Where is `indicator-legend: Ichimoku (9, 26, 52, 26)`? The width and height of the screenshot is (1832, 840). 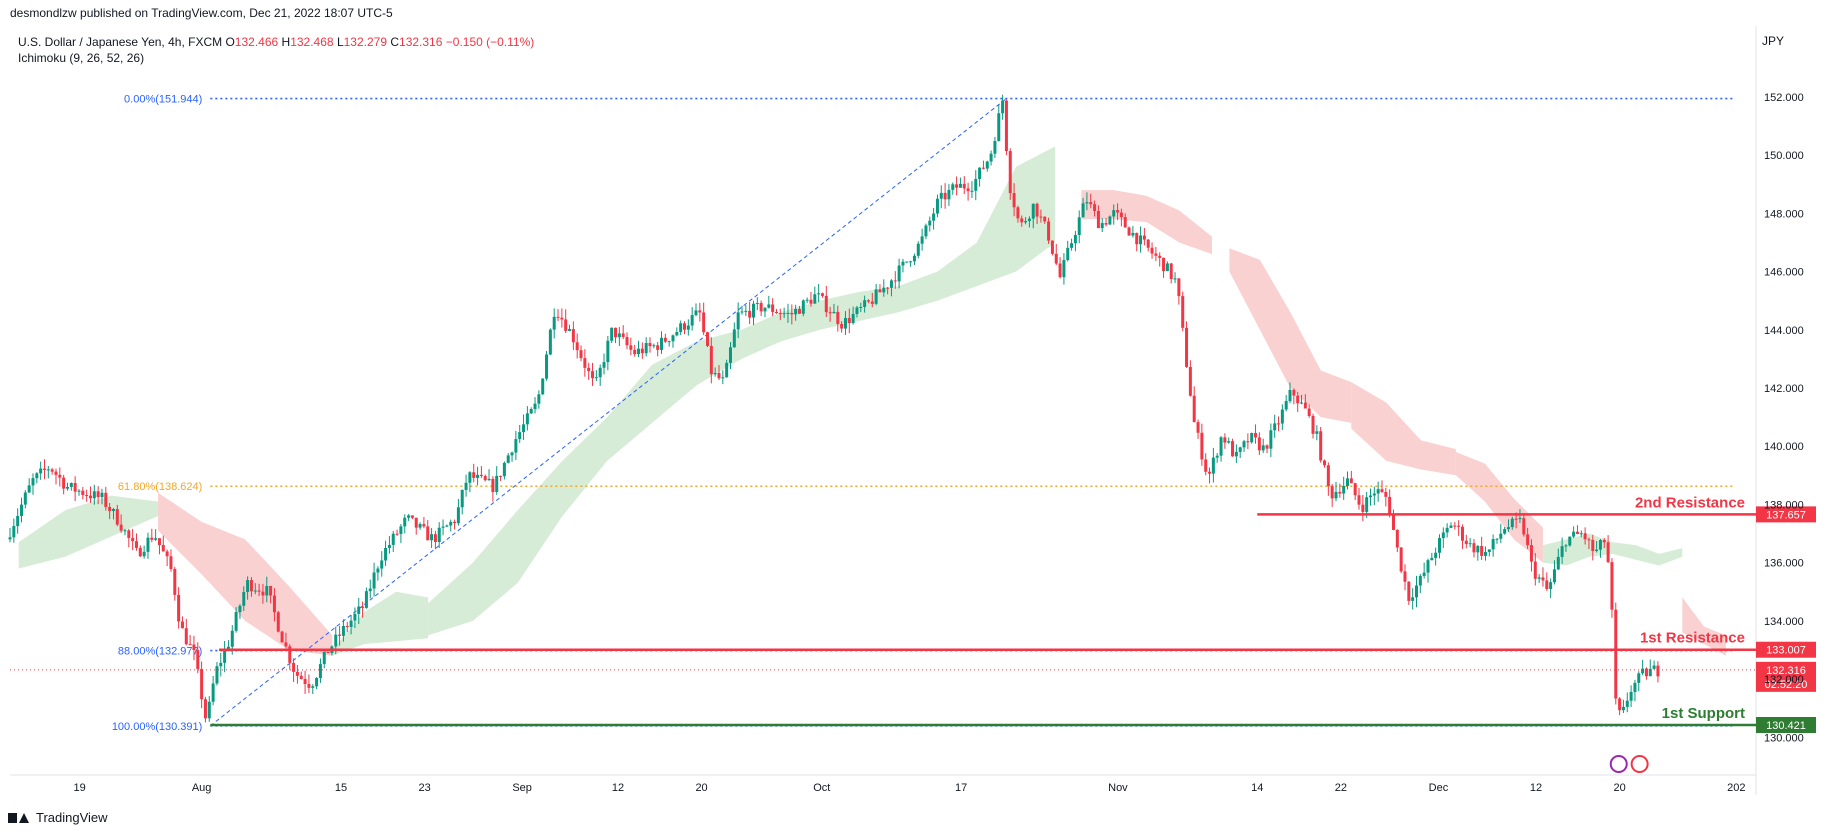
indicator-legend: Ichimoku (9, 26, 52, 26) is located at coordinates (81, 58).